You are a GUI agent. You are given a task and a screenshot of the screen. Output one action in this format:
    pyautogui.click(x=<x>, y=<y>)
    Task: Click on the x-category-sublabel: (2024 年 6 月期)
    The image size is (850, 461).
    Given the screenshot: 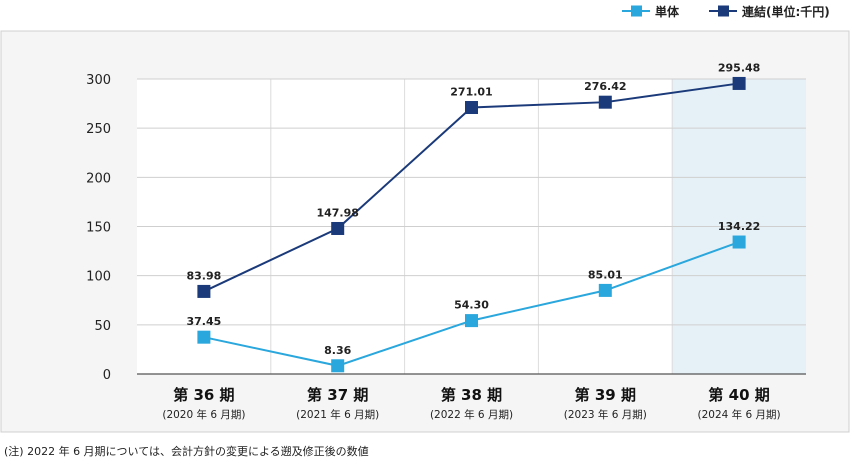 What is the action you would take?
    pyautogui.click(x=739, y=414)
    